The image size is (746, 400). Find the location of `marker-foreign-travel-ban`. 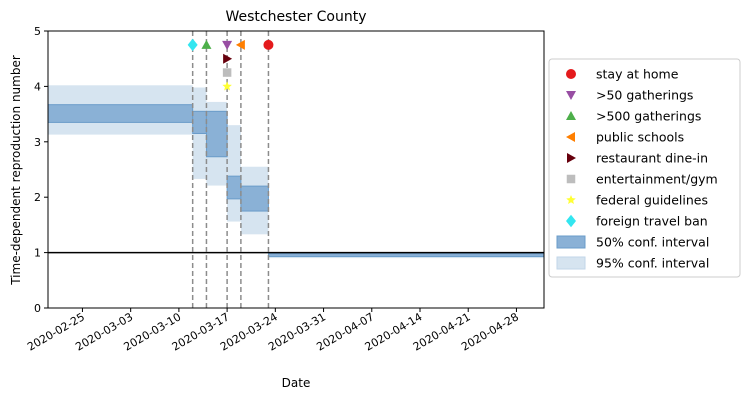

marker-foreign-travel-ban is located at coordinates (192, 45).